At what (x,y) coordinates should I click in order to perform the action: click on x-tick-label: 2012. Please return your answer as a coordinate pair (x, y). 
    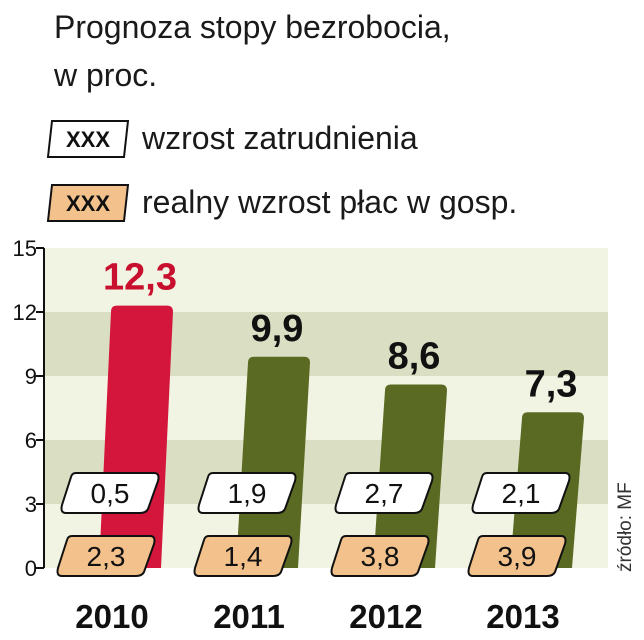
    Looking at the image, I should click on (385, 616).